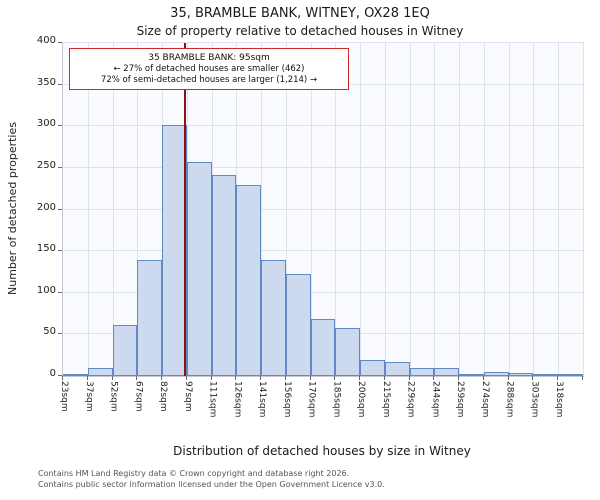  What do you see at coordinates (46, 82) in the screenshot?
I see `y-tick-label: 350` at bounding box center [46, 82].